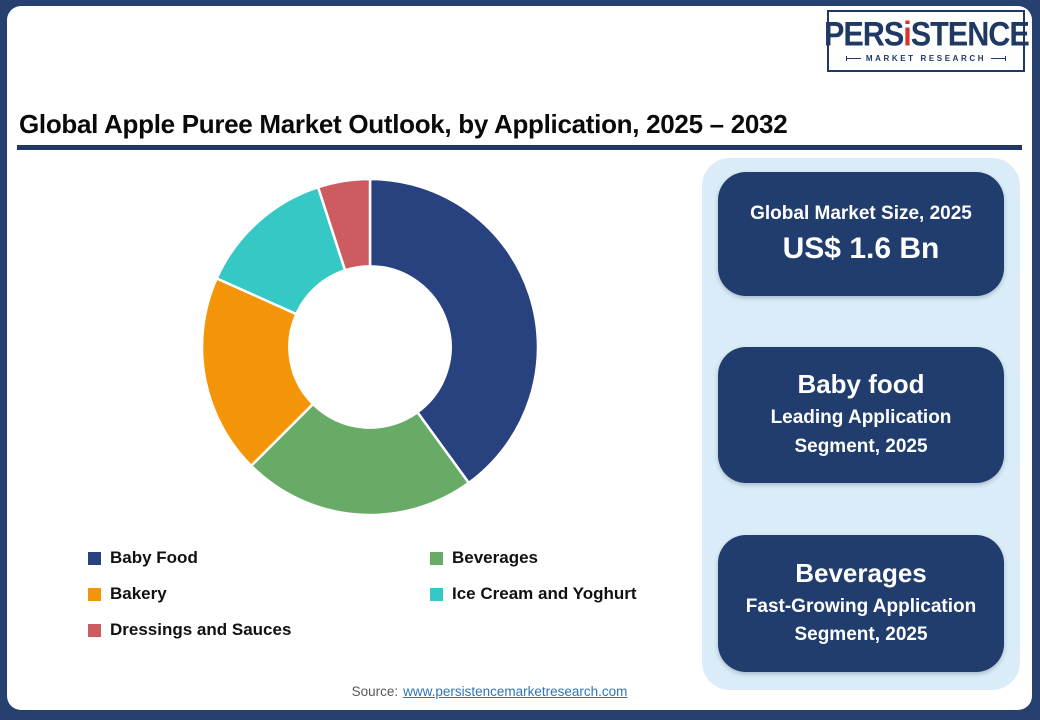 This screenshot has height=720, width=1040. What do you see at coordinates (94, 630) in the screenshot?
I see `legend-swatch-dressings-and-sauces` at bounding box center [94, 630].